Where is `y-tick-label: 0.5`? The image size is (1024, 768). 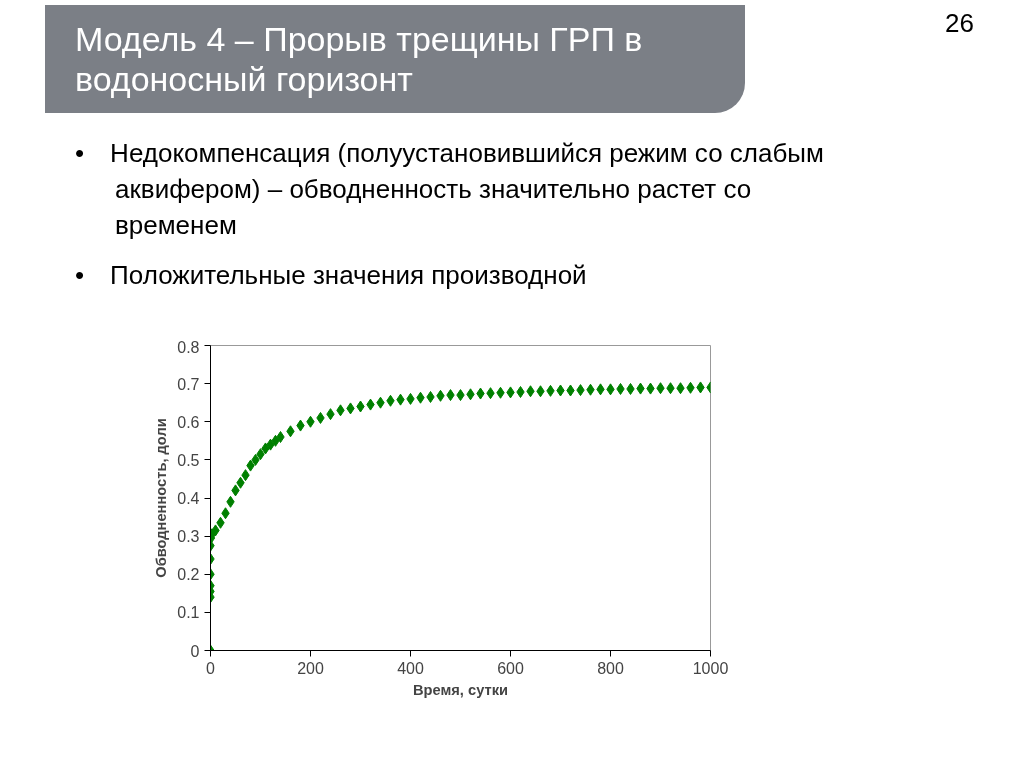 y-tick-label: 0.5 is located at coordinates (188, 460).